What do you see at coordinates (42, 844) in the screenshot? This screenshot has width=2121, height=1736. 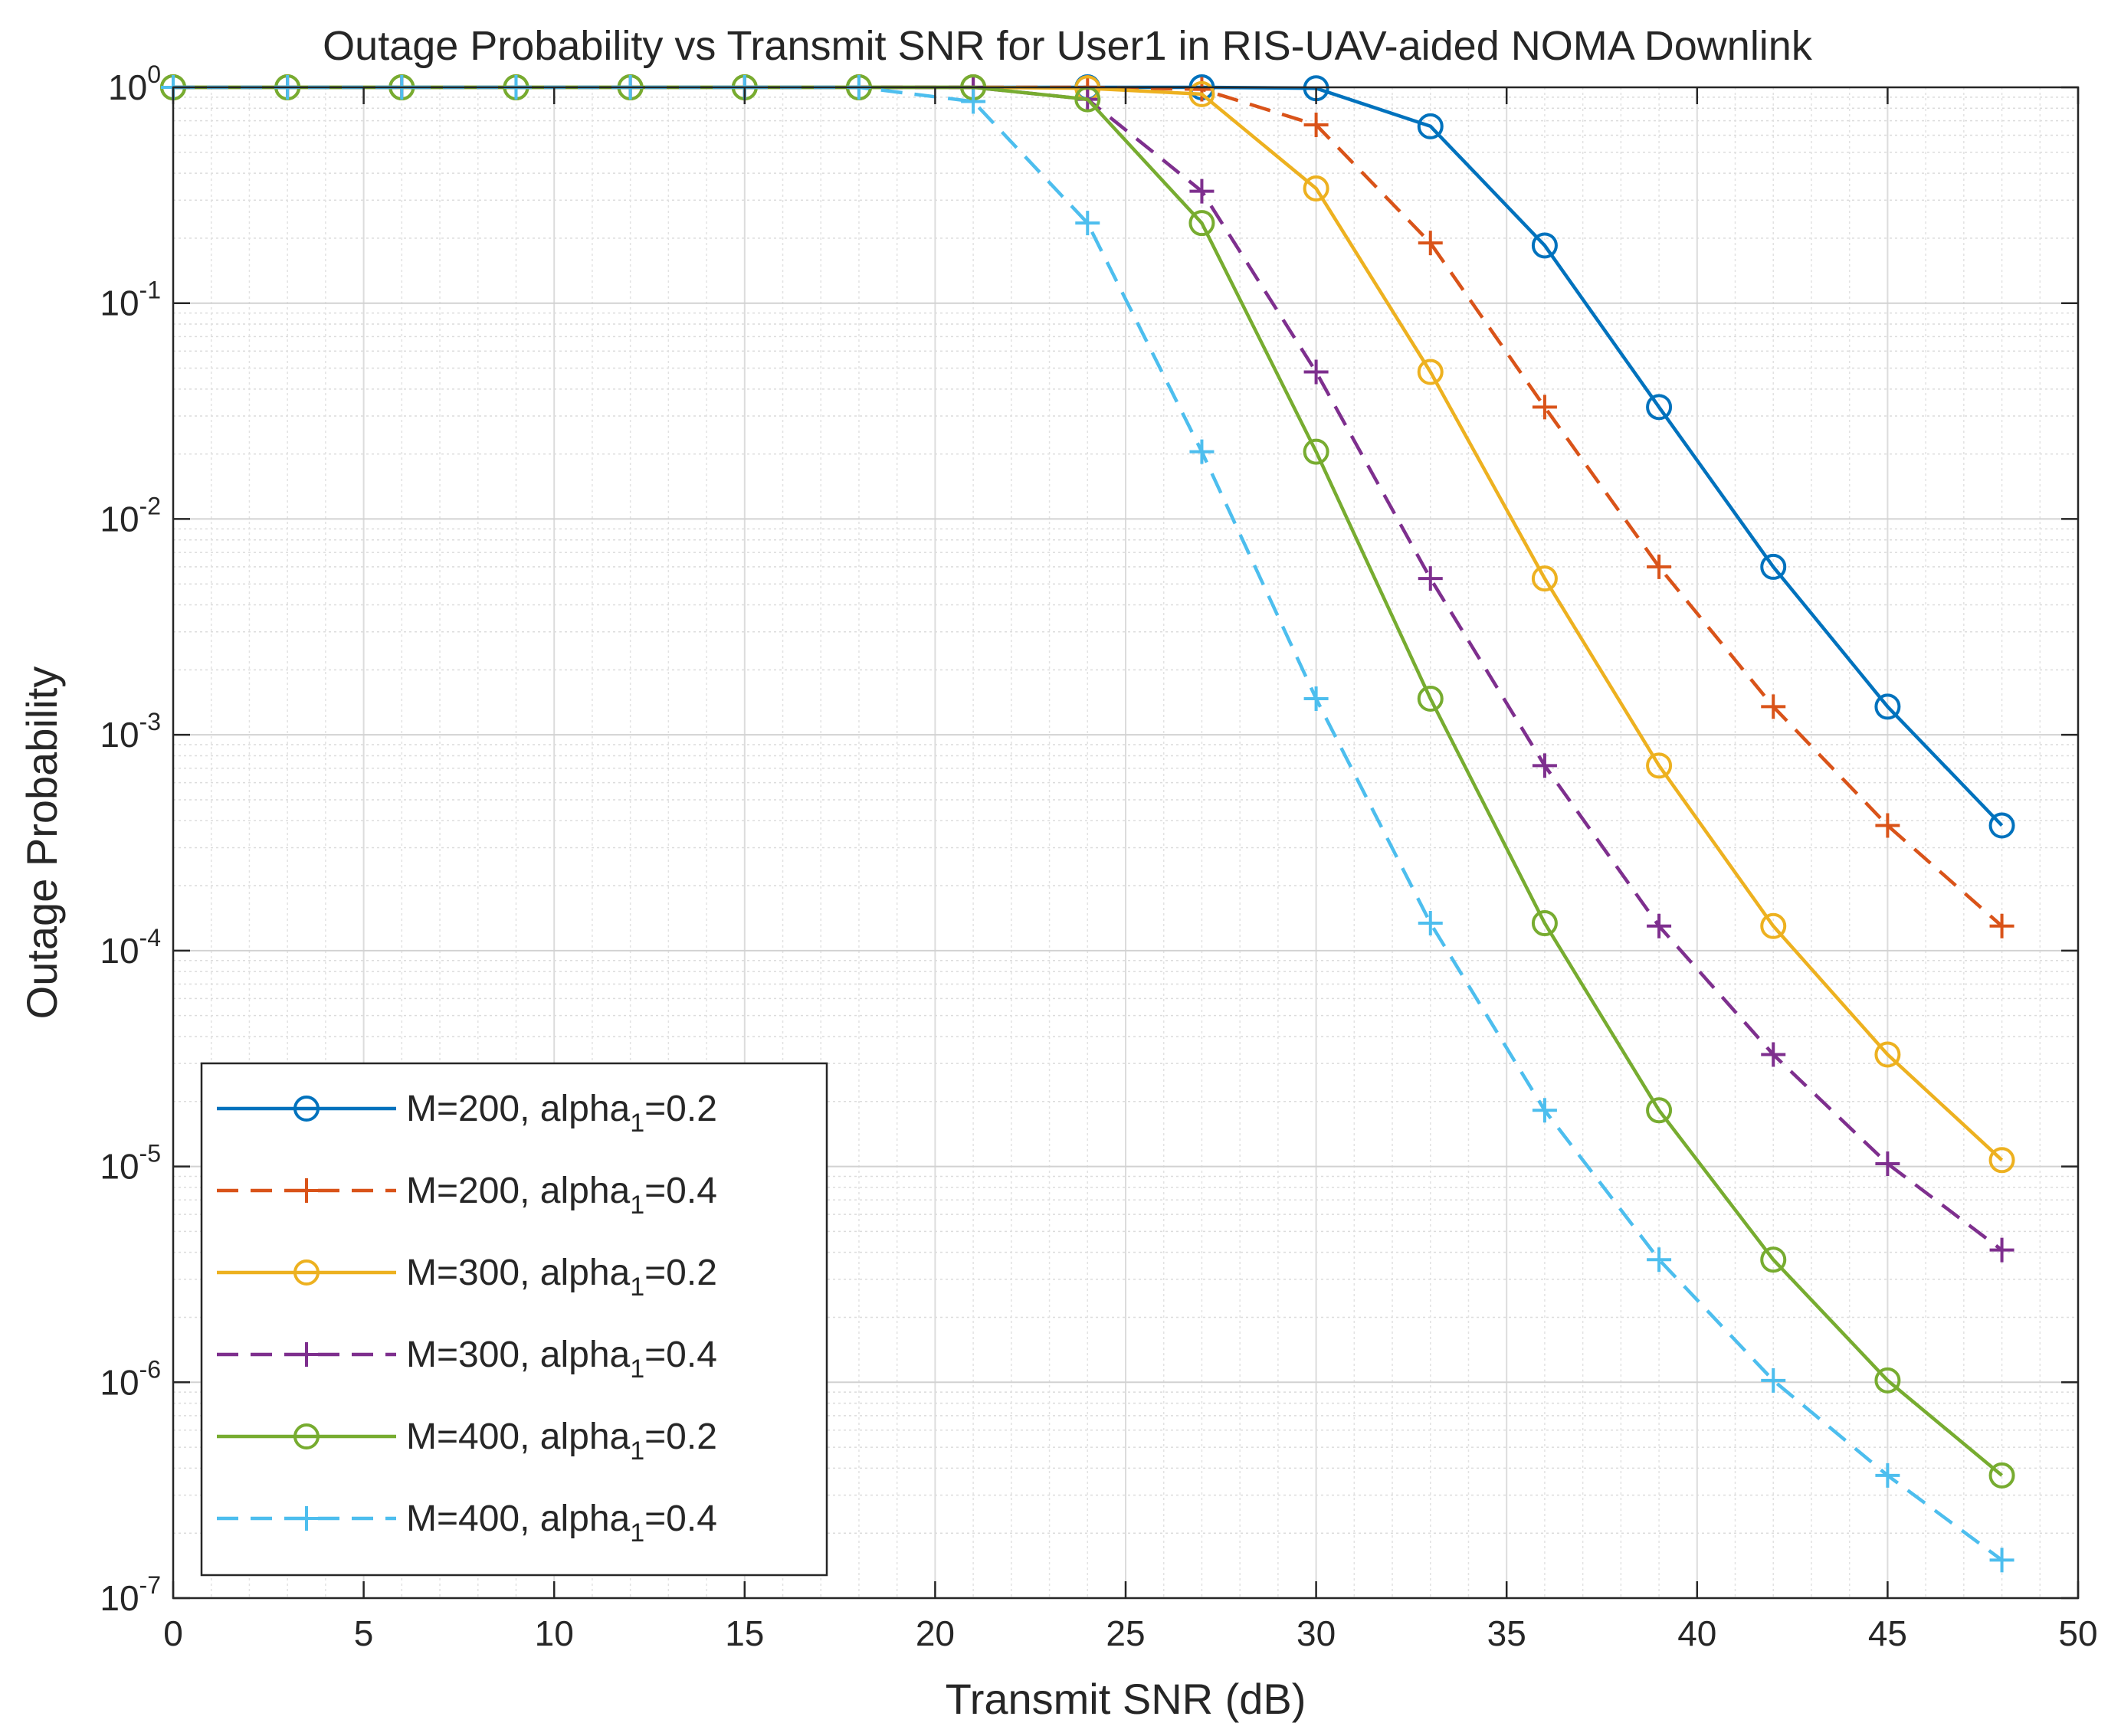 I see `y-axis-label: Outage Probability` at bounding box center [42, 844].